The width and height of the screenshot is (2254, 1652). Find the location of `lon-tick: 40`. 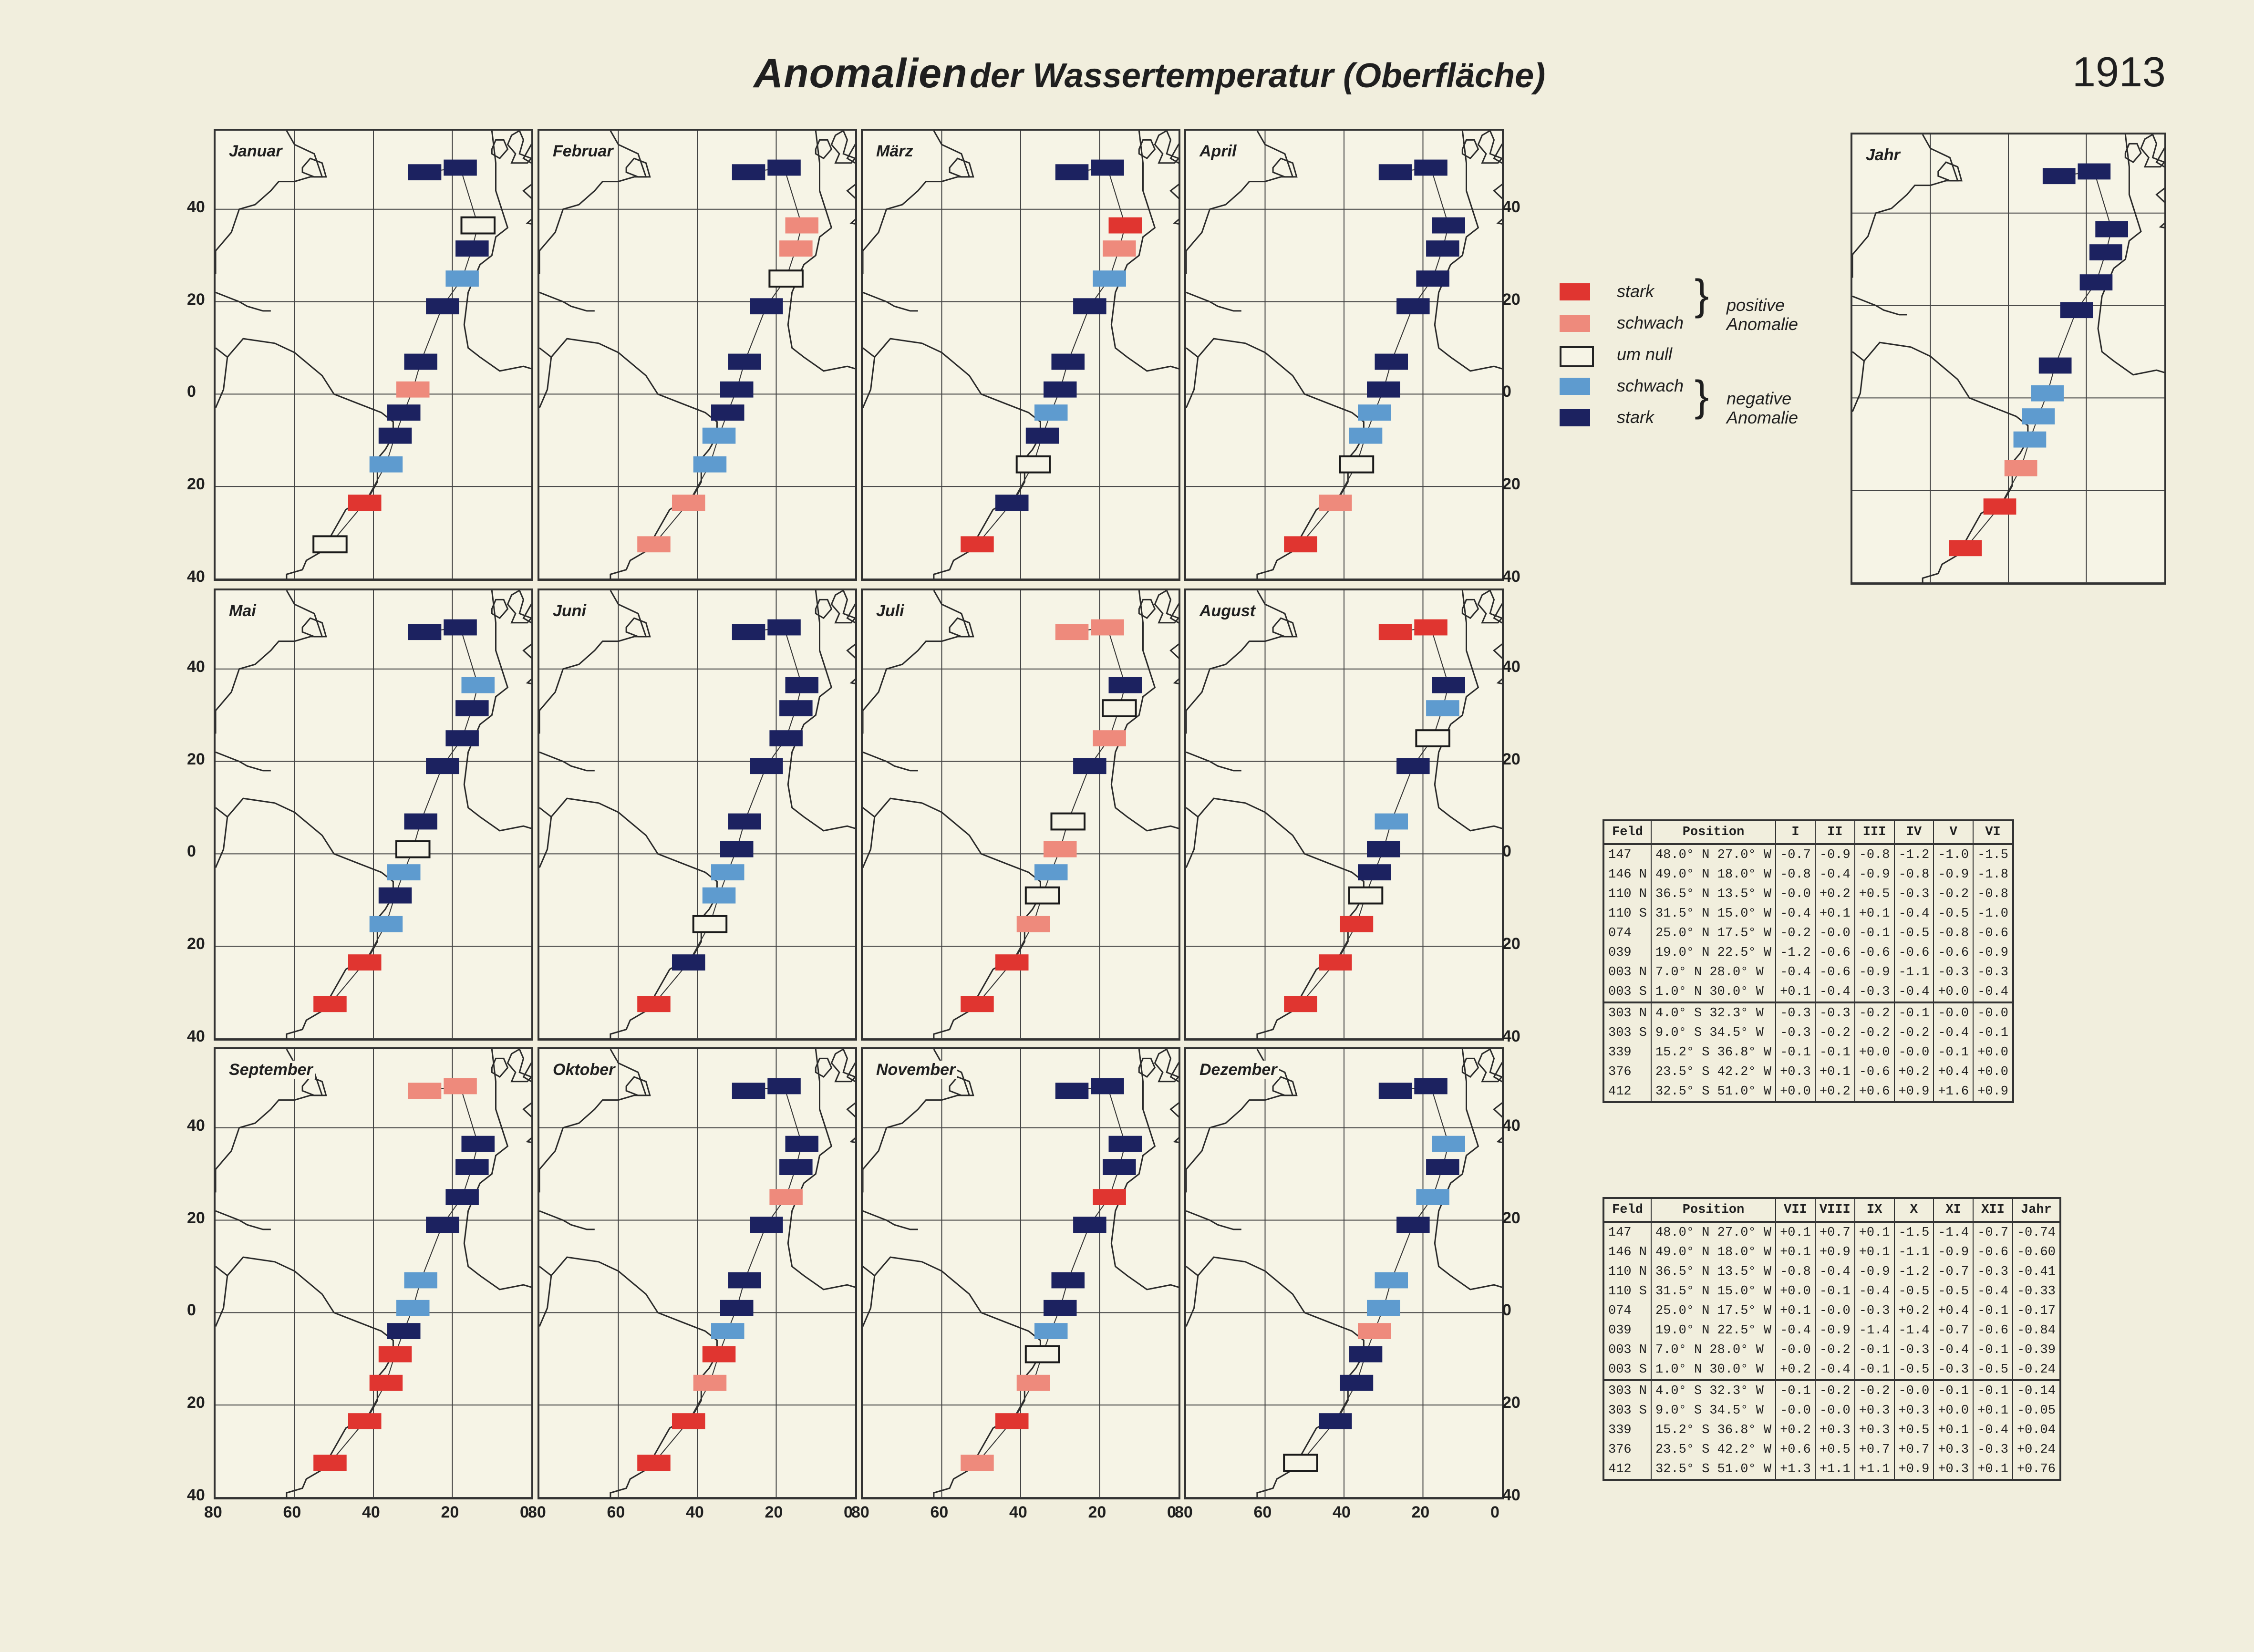

lon-tick: 40 is located at coordinates (371, 1512).